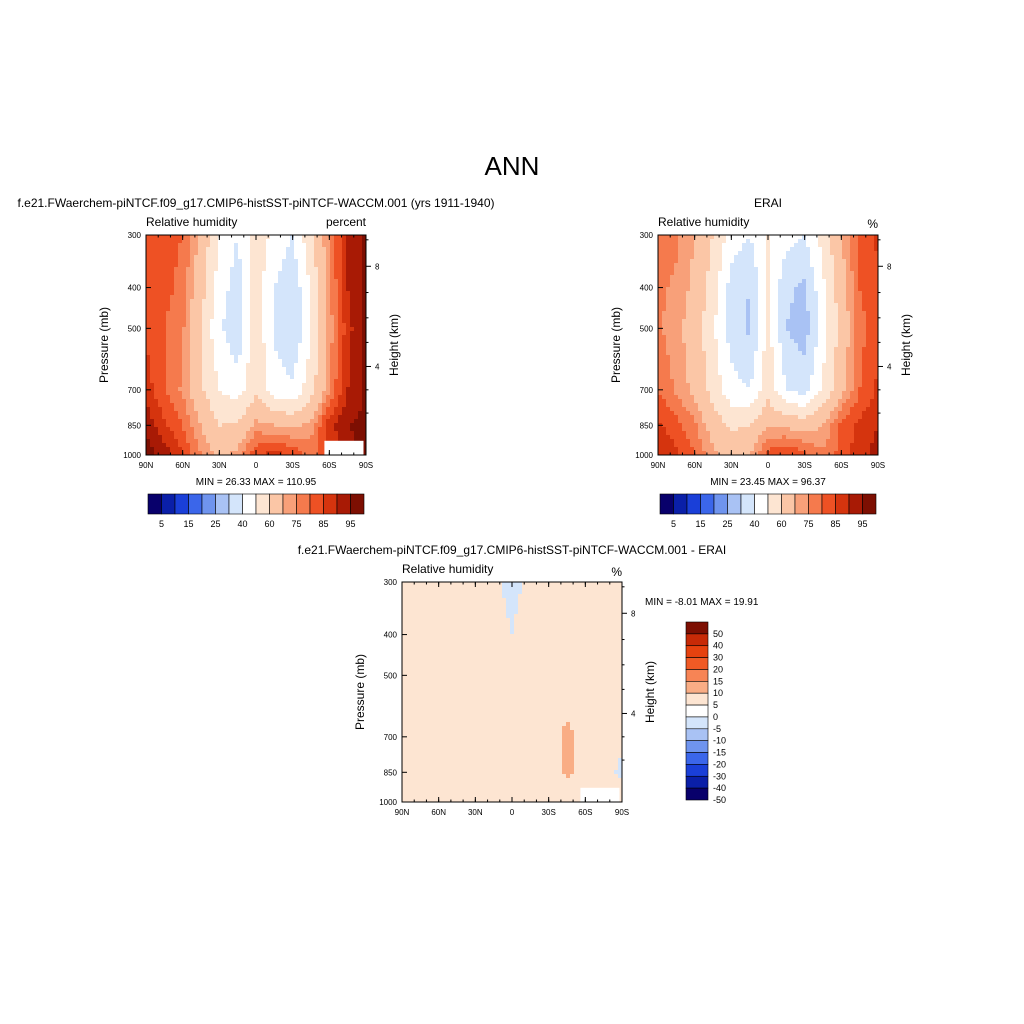 This screenshot has height=1024, width=1024. Describe the element at coordinates (256, 345) in the screenshot. I see `model-field` at that location.